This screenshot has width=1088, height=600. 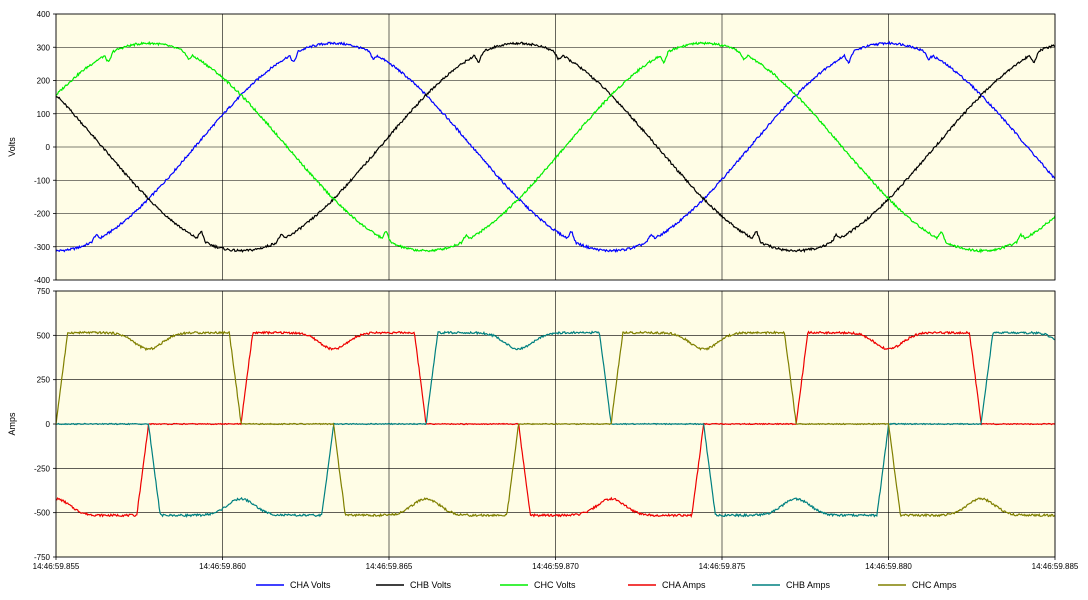 I want to click on x-tick-label: 14:46:59.855, so click(x=56, y=566).